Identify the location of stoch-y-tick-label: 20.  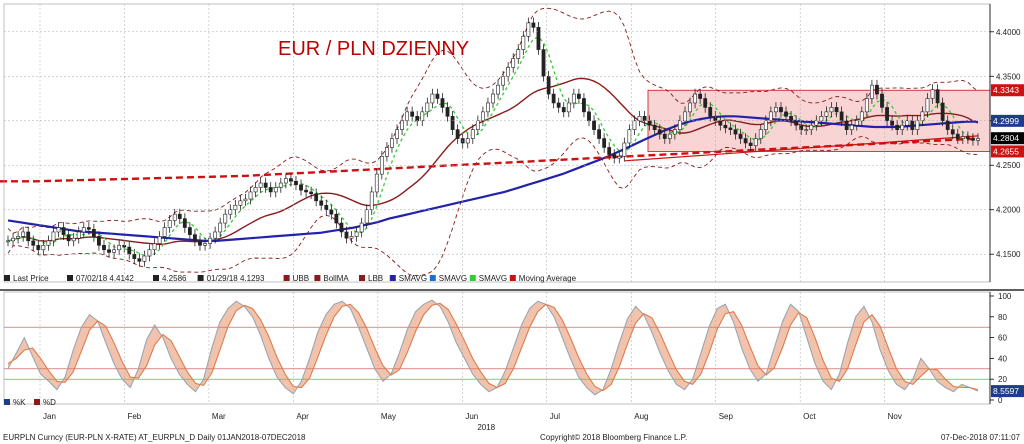
(1002, 379).